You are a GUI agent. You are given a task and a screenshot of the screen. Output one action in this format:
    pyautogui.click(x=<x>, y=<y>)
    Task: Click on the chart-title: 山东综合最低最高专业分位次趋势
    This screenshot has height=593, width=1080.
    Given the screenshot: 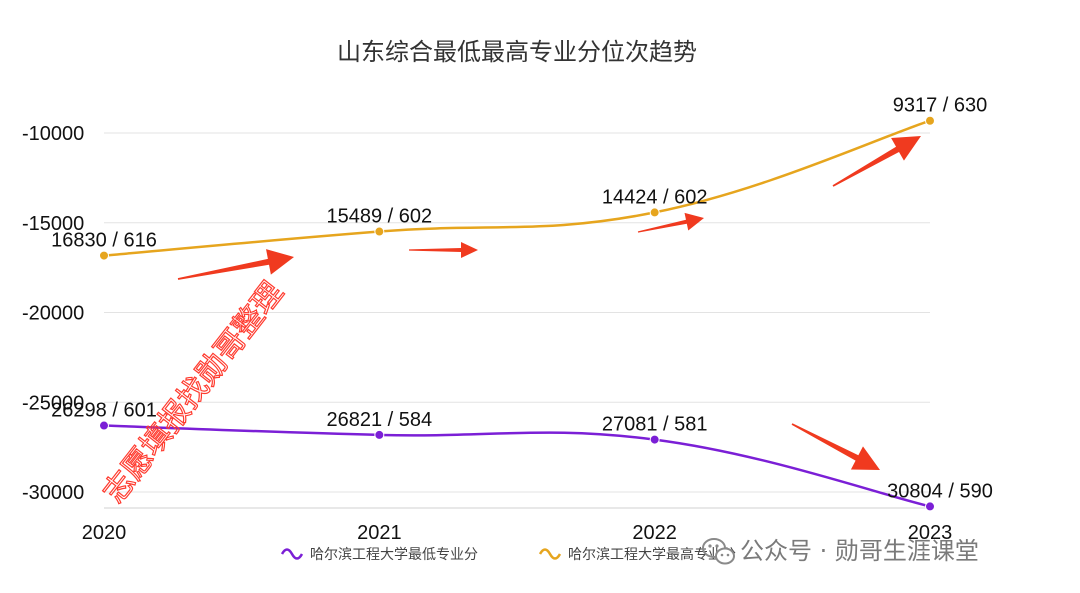 What is the action you would take?
    pyautogui.click(x=517, y=52)
    